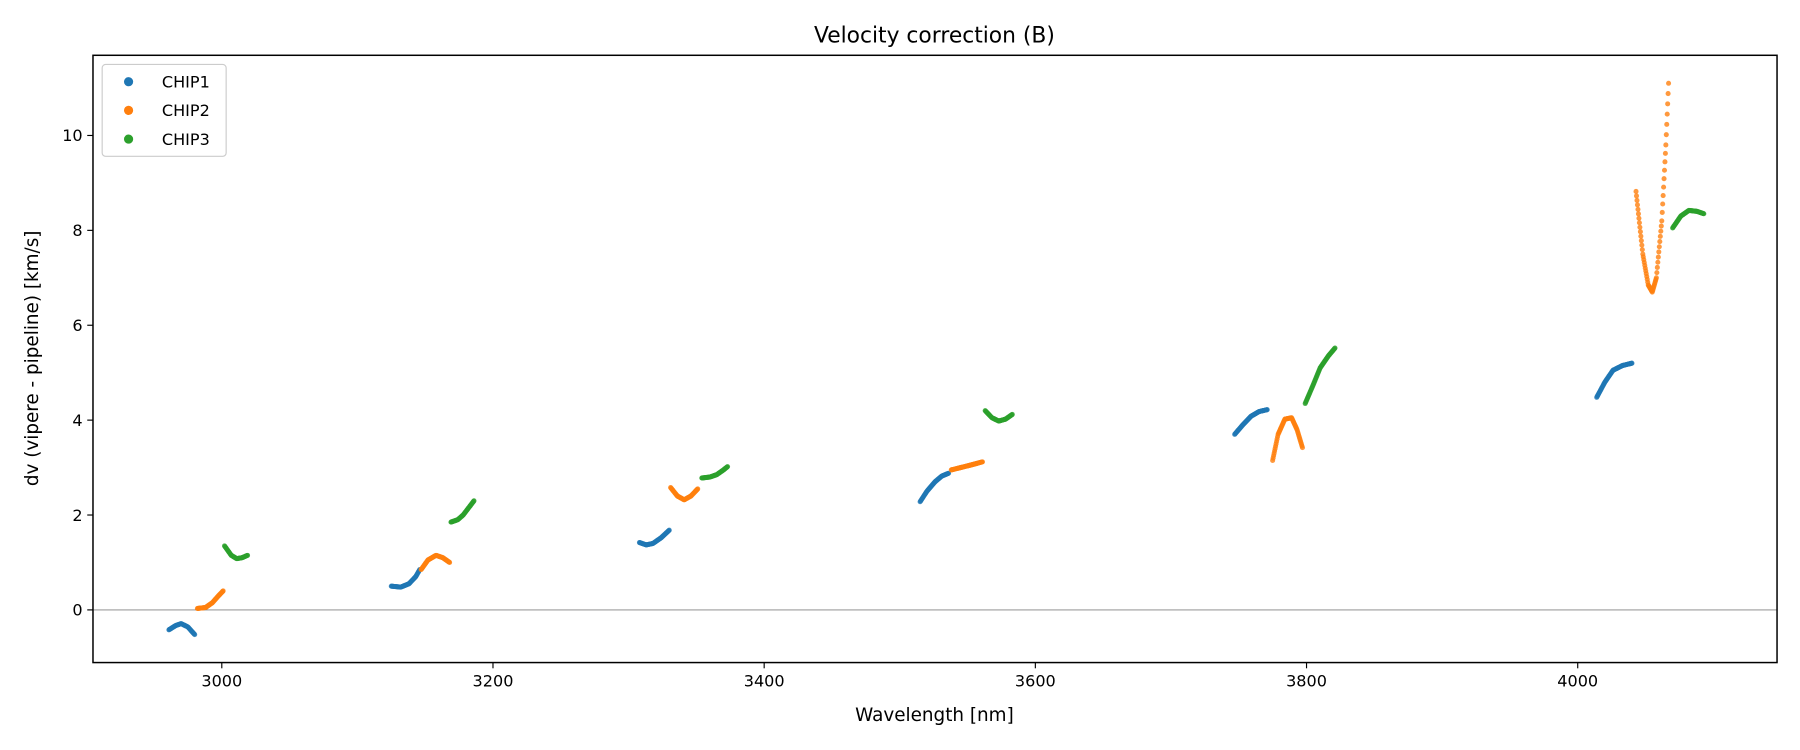 The width and height of the screenshot is (1800, 750). I want to click on legend-marker-chip2, so click(128, 110).